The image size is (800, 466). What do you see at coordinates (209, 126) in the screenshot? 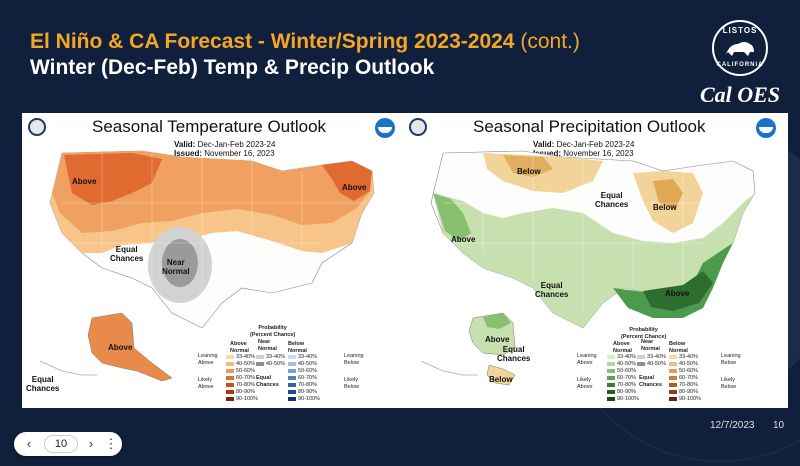
I see `temperature-outlook-title: Seasonal Temperature Outlook` at bounding box center [209, 126].